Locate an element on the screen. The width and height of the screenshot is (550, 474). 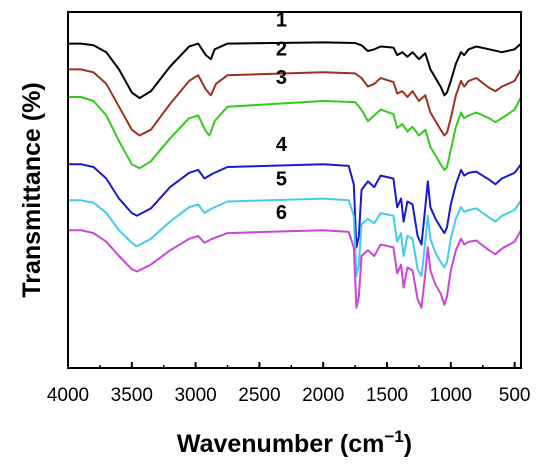
x-tick-label: 3500 is located at coordinates (132, 395).